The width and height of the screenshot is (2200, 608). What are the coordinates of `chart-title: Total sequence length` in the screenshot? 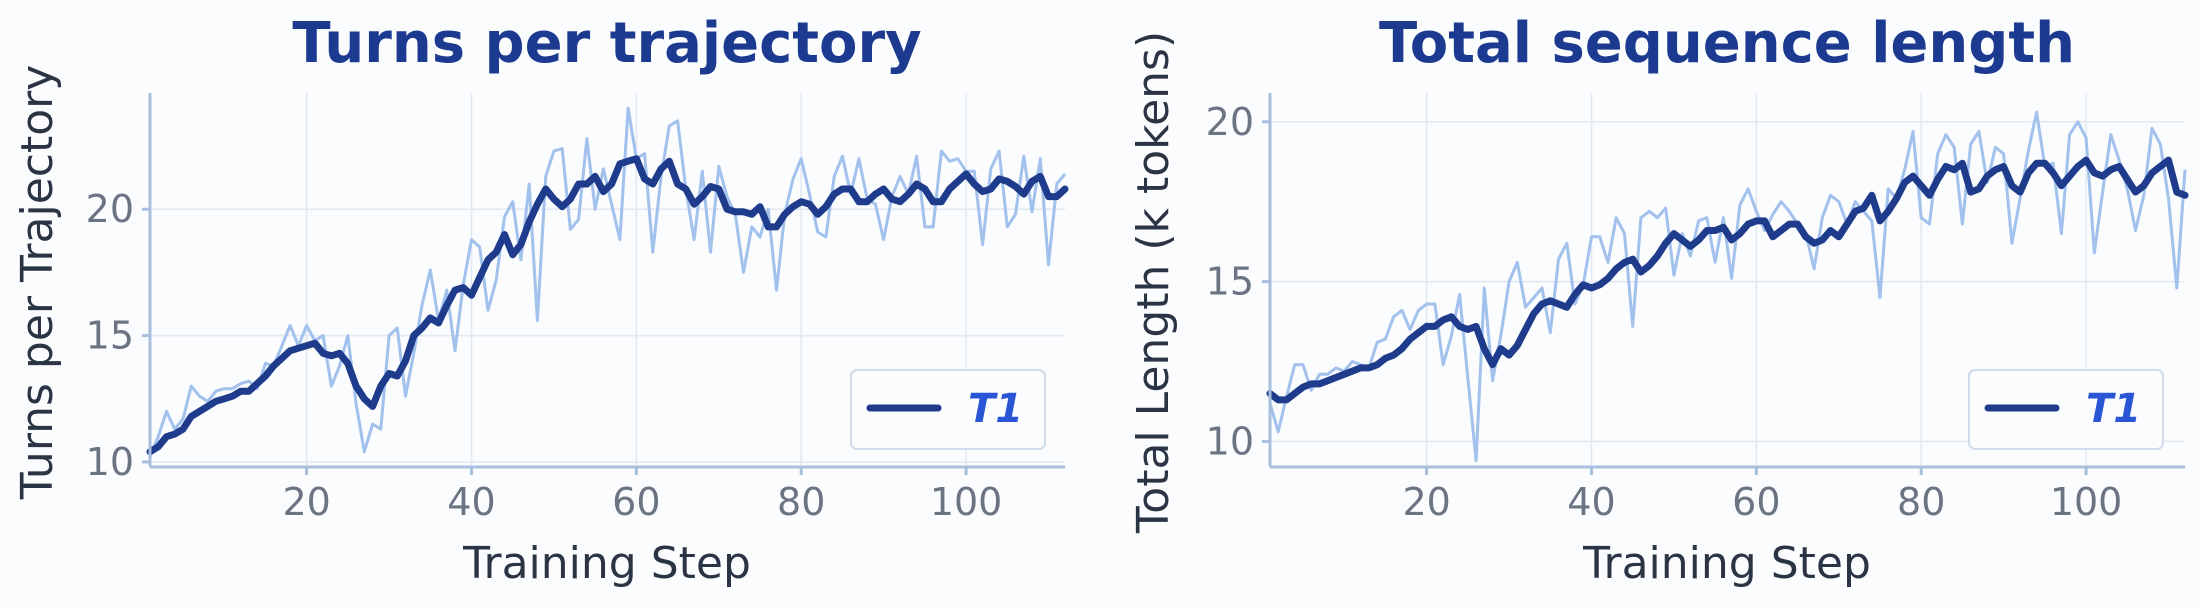 It's located at (1727, 43).